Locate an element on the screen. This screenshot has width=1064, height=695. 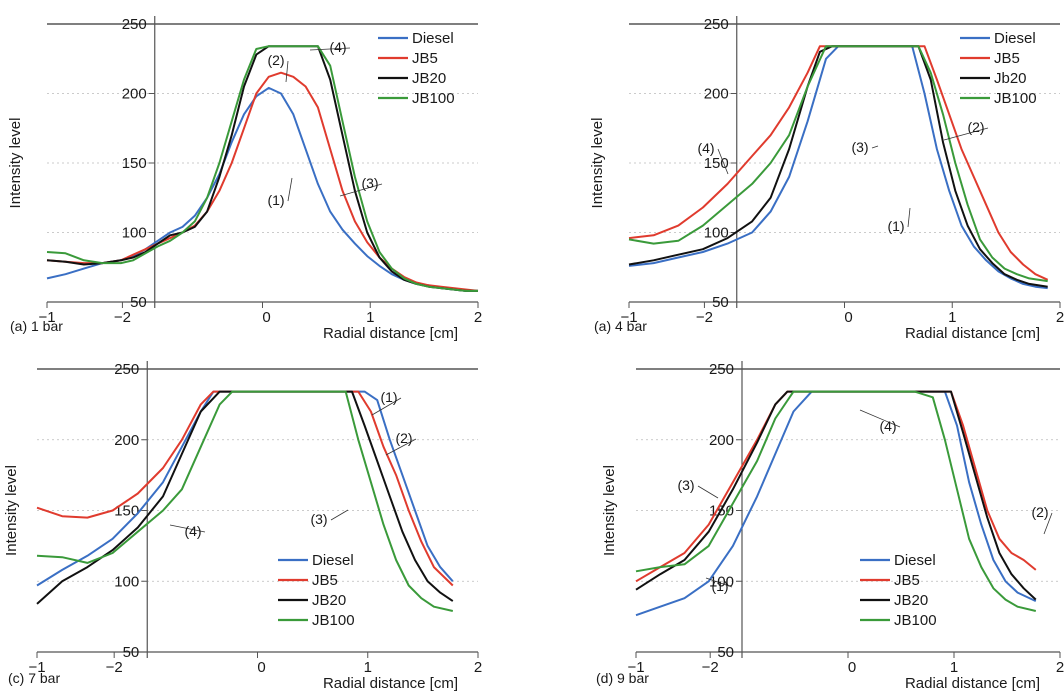
panel-caption: (a) 1 bar is located at coordinates (36, 326).